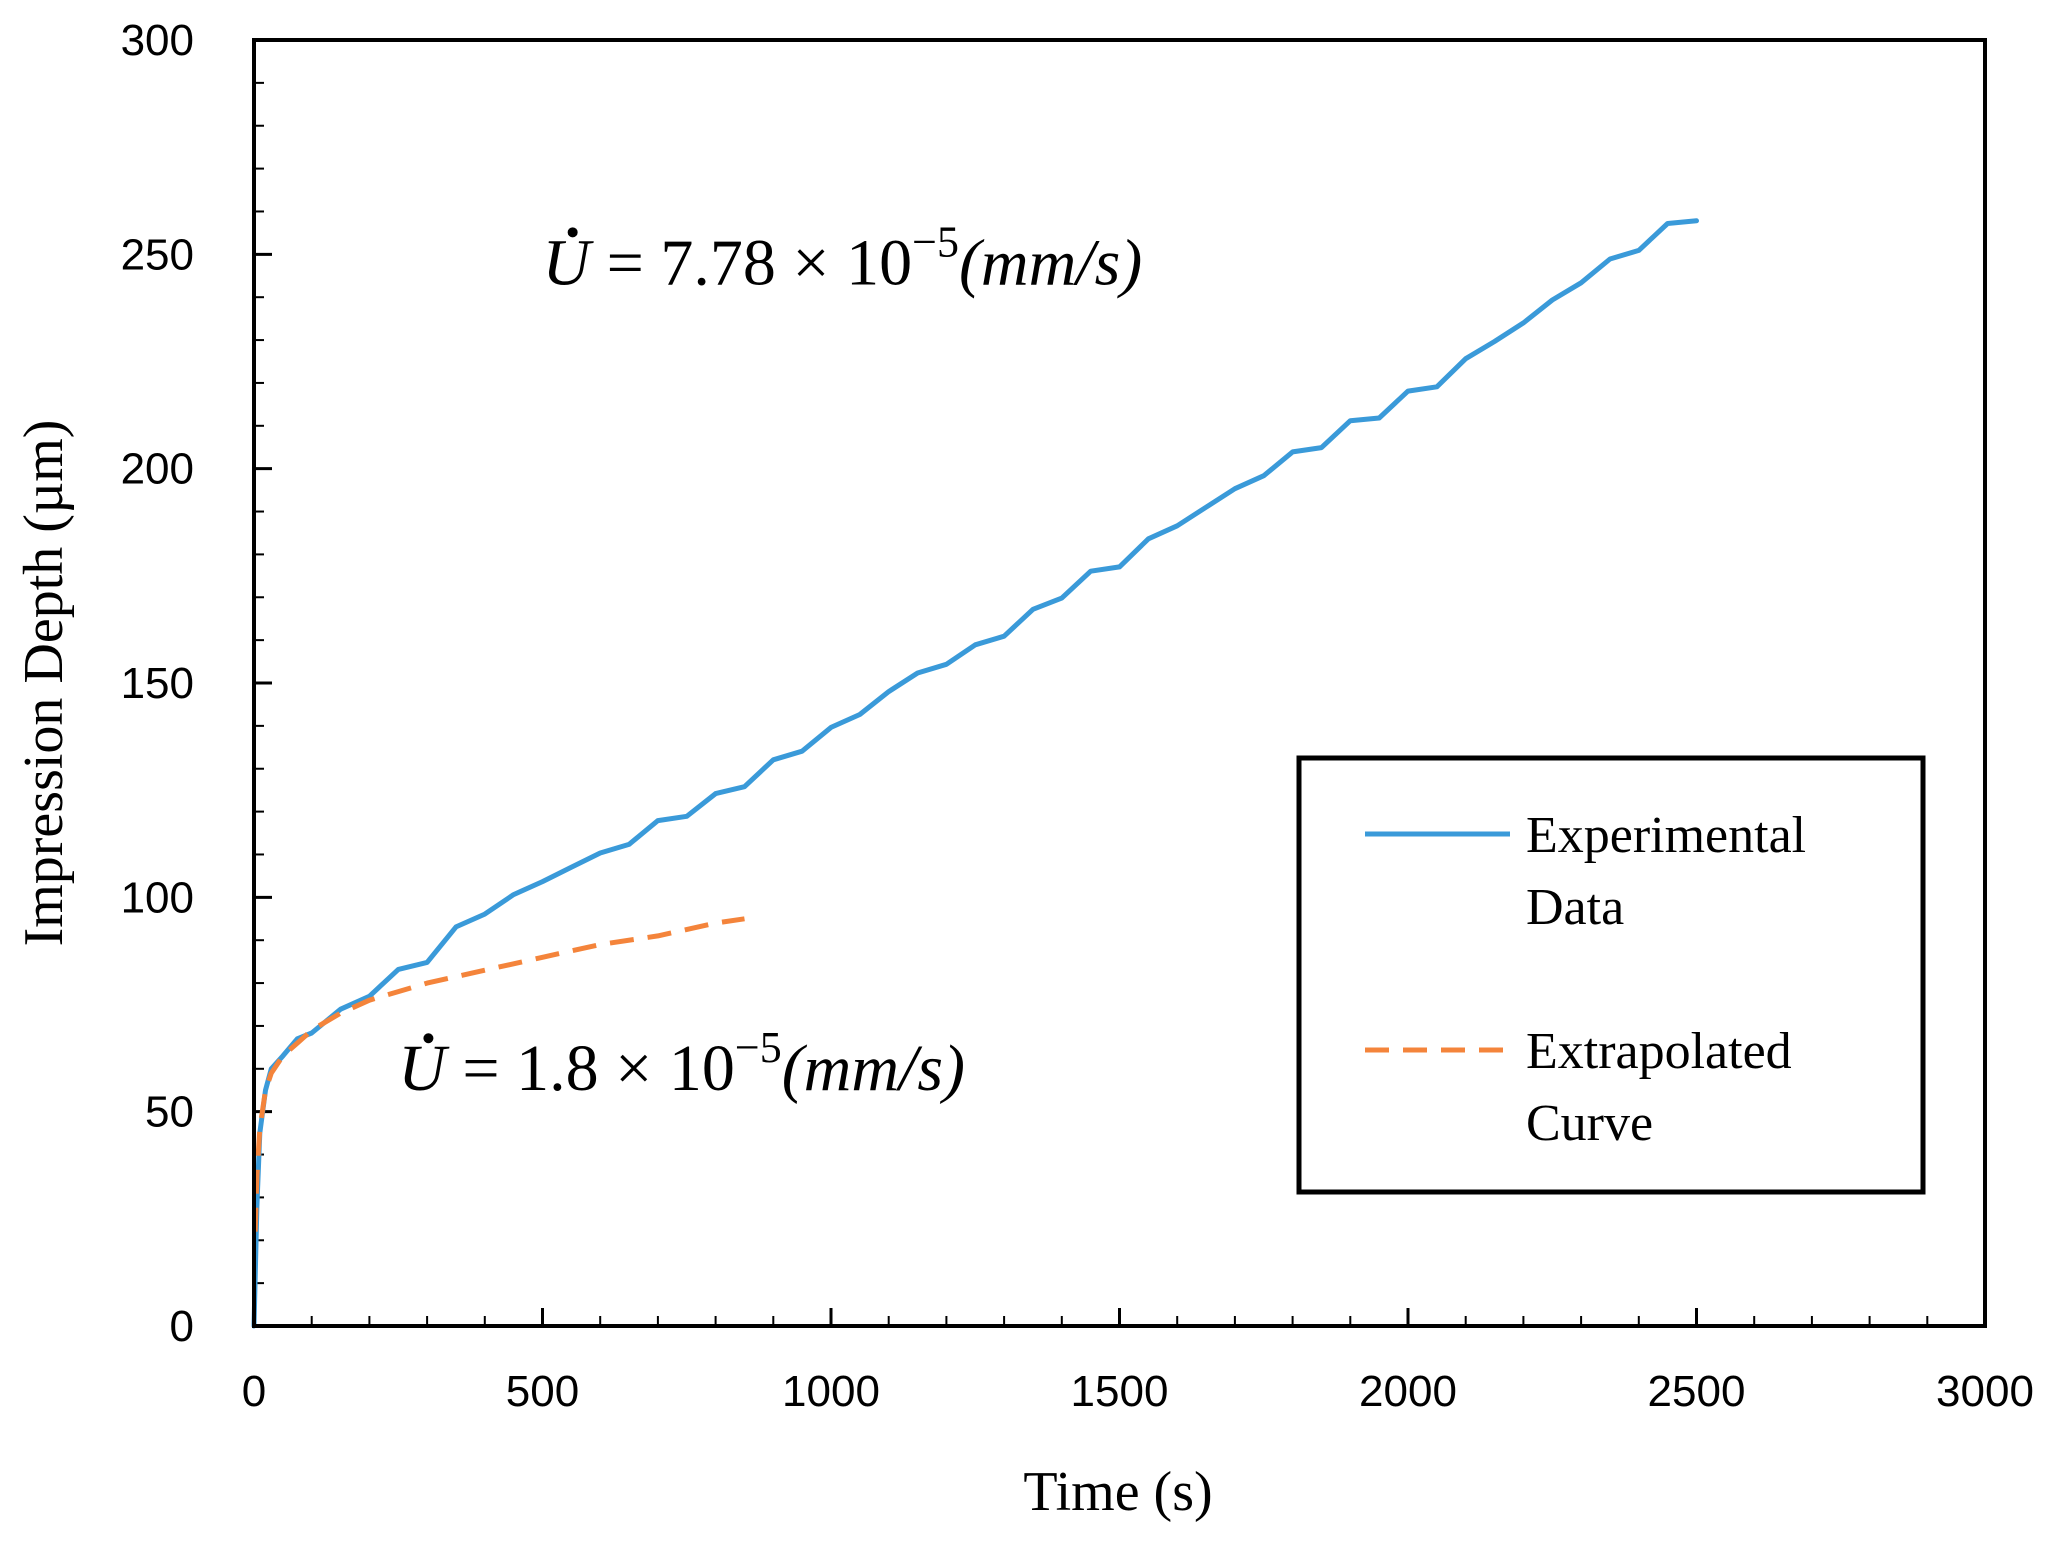 Image resolution: width=2048 pixels, height=1546 pixels. Describe the element at coordinates (681, 1064) in the screenshot. I see `equation-eq2: U = 1.8 × 10−5(mm/s)` at that location.